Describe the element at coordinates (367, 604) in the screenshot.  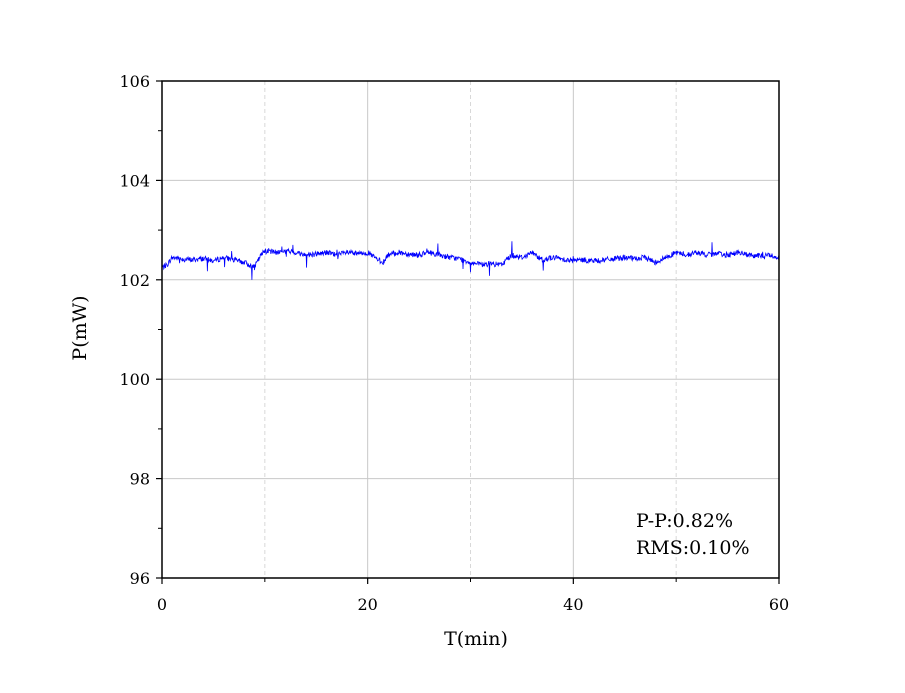
I see `x-tick-label-1: 20` at that location.